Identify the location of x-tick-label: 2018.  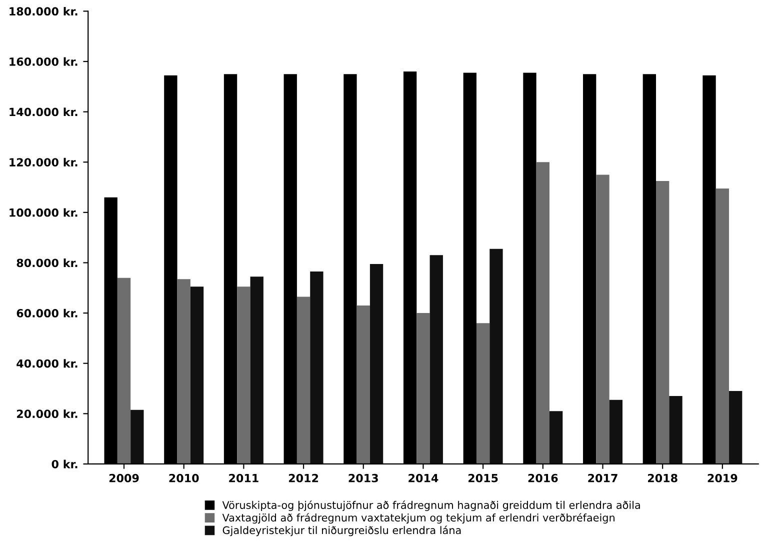
(663, 478).